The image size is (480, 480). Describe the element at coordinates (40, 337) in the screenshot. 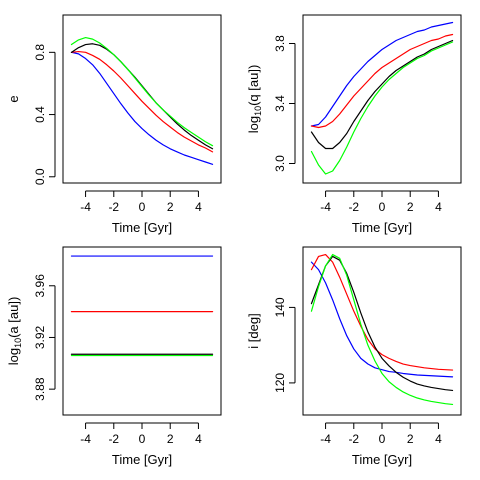

I see `y-tick-label: 3.92` at that location.